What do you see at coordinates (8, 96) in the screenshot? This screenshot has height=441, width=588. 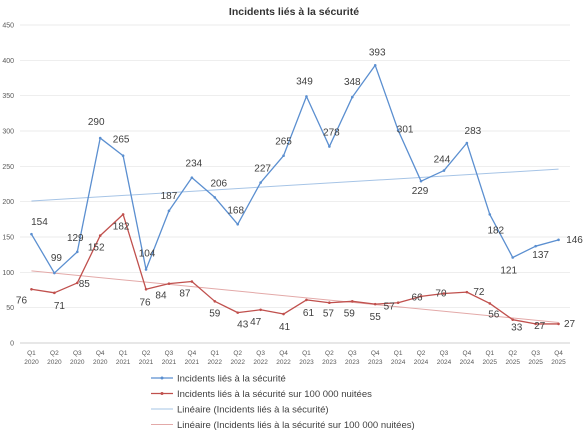 I see `y-tick-label: 350` at bounding box center [8, 96].